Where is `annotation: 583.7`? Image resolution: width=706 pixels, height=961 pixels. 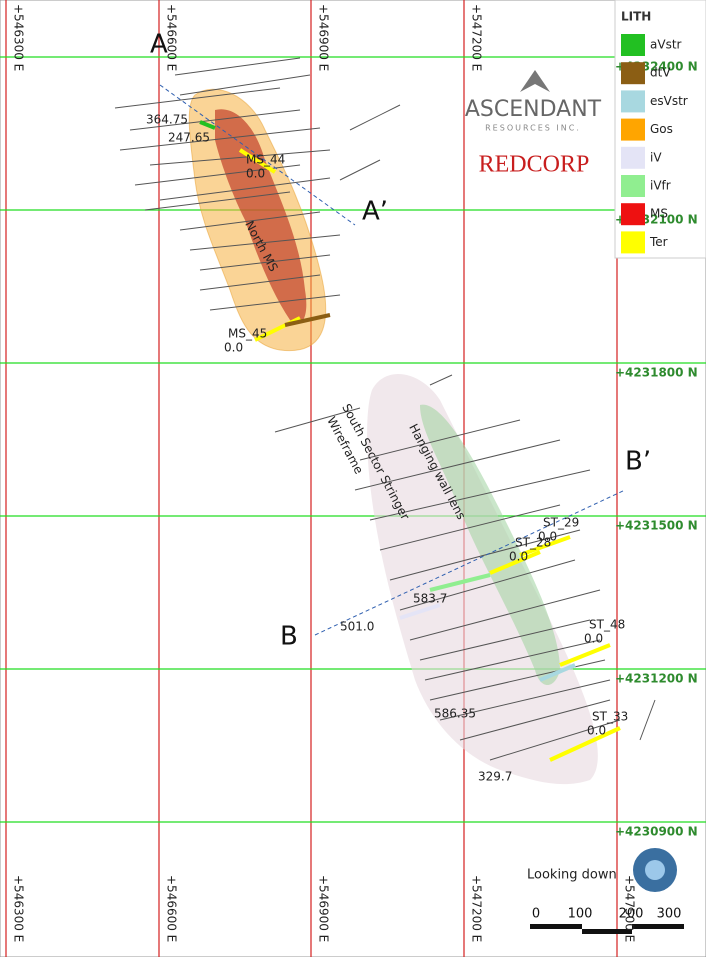 annotation: 583.7 is located at coordinates (430, 599).